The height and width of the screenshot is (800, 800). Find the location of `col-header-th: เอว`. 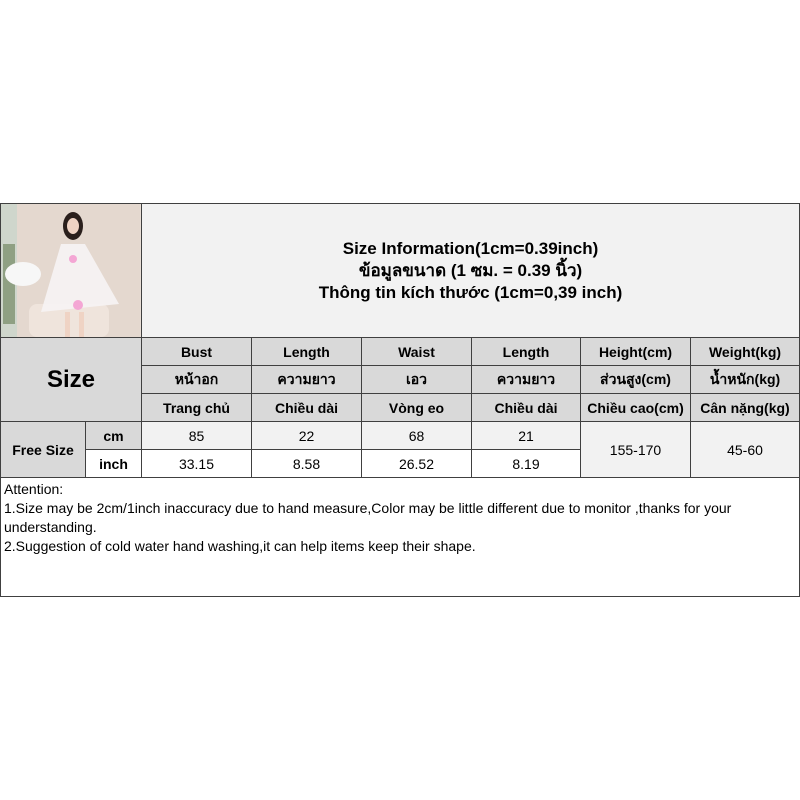

col-header-th: เอว is located at coordinates (416, 379).